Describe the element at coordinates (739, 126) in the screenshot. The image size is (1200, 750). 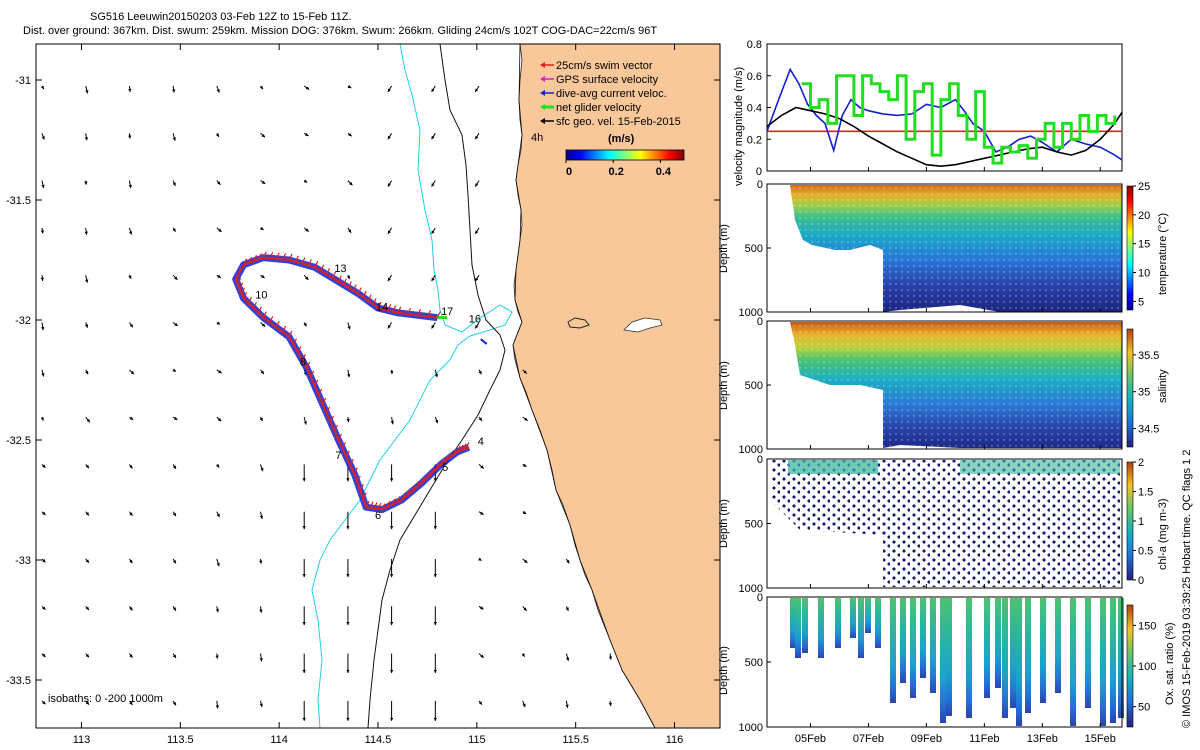
I see `velocity-ylabel: velocity magnitude (m/s)` at that location.